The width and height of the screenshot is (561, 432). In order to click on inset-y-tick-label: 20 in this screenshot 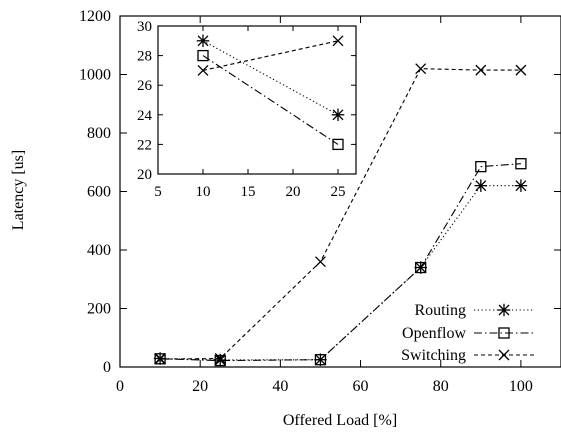, I will do `click(144, 175)`.